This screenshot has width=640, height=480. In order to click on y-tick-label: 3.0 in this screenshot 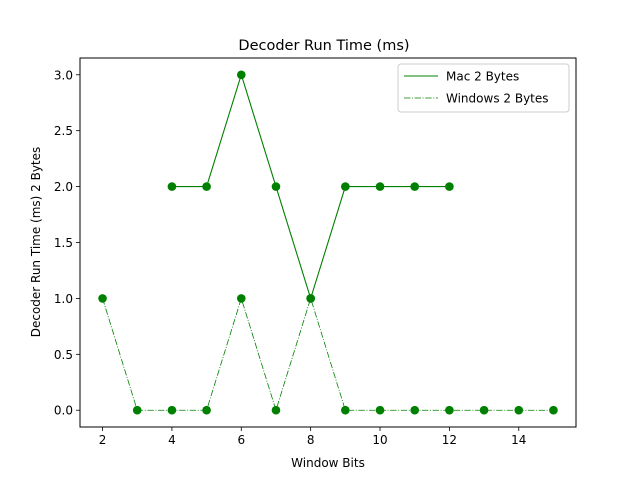, I will do `click(63, 75)`.